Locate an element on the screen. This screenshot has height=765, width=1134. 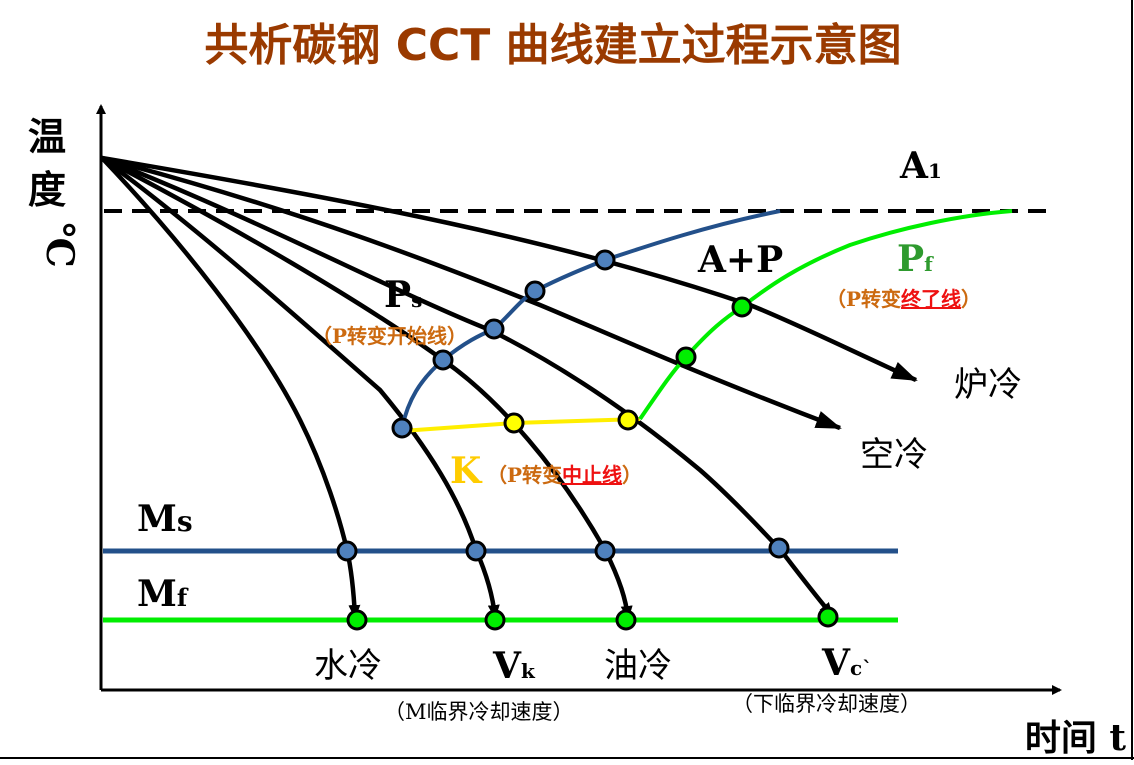
vk-label: Vk is located at coordinates (514, 666).